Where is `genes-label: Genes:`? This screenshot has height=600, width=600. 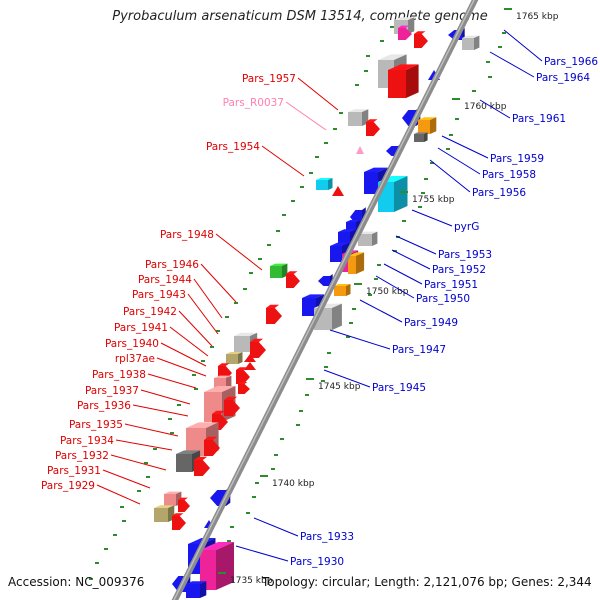
genes-label: Genes: is located at coordinates (532, 582).